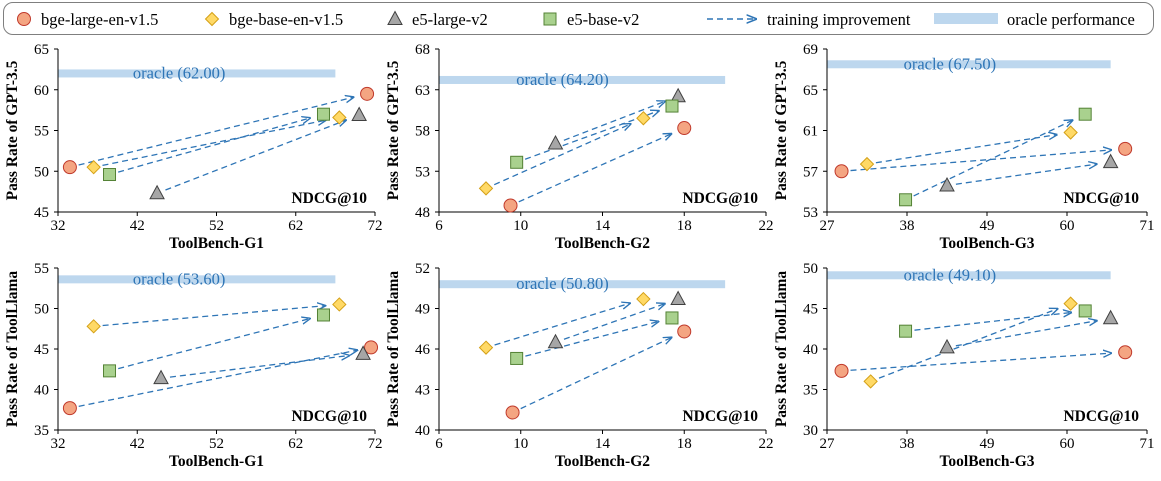  I want to click on x-tick-label: 14, so click(603, 226).